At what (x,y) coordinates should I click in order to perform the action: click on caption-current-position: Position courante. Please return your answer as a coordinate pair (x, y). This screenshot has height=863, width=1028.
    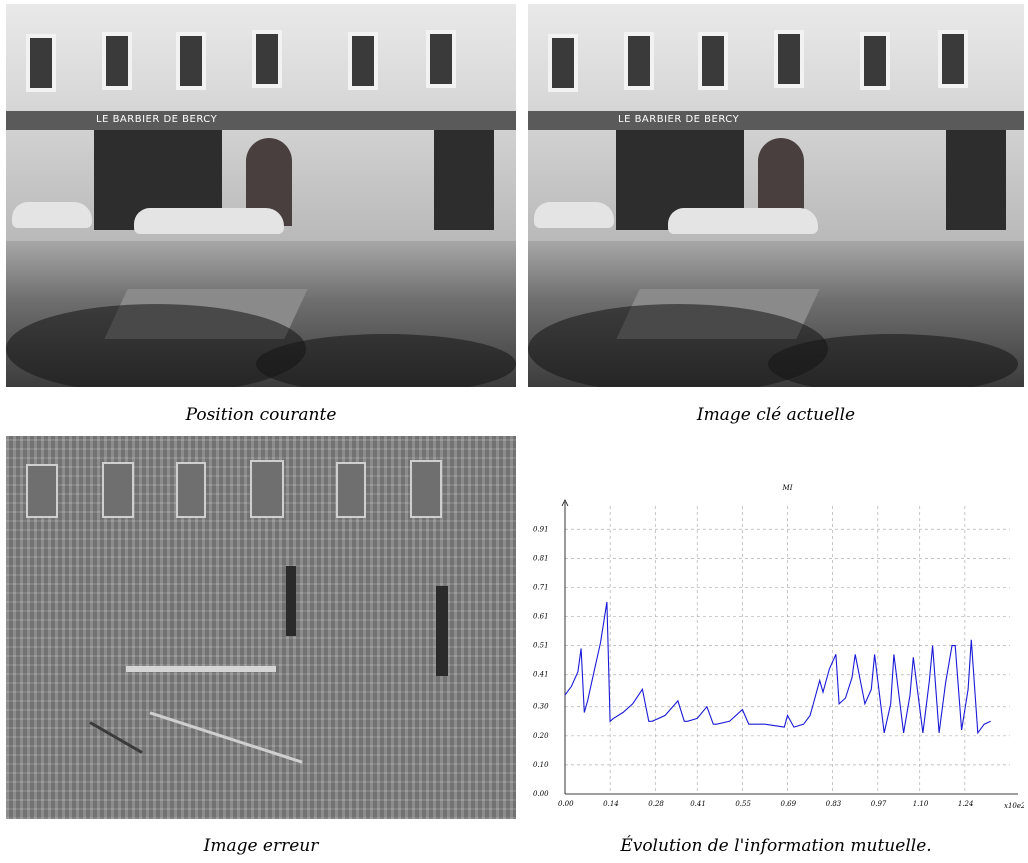
    Looking at the image, I should click on (261, 415).